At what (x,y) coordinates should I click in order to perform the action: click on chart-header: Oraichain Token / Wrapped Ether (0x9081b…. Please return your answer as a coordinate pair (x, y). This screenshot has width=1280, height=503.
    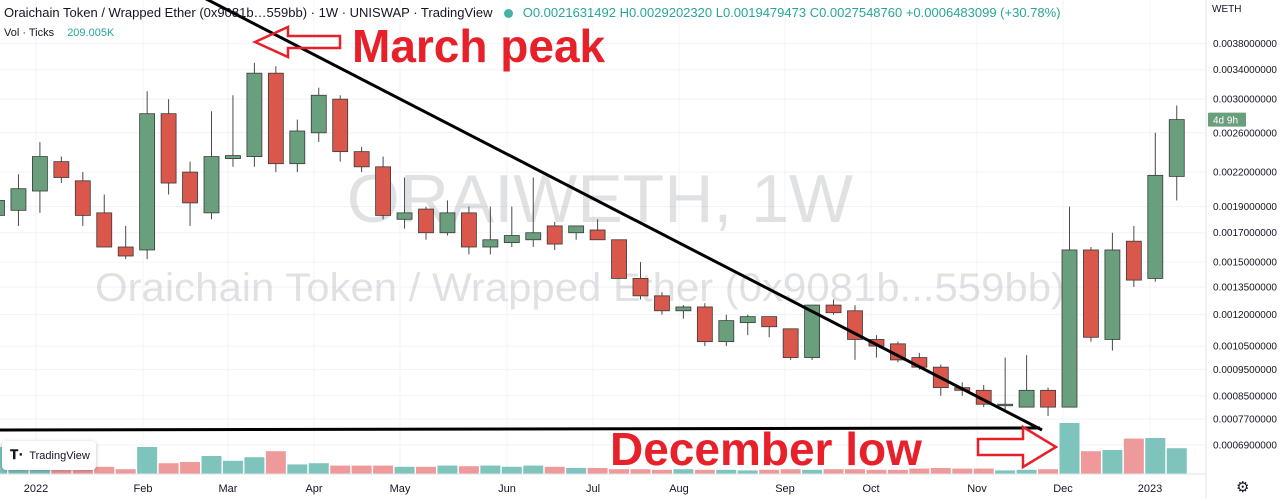
    Looking at the image, I should click on (532, 12).